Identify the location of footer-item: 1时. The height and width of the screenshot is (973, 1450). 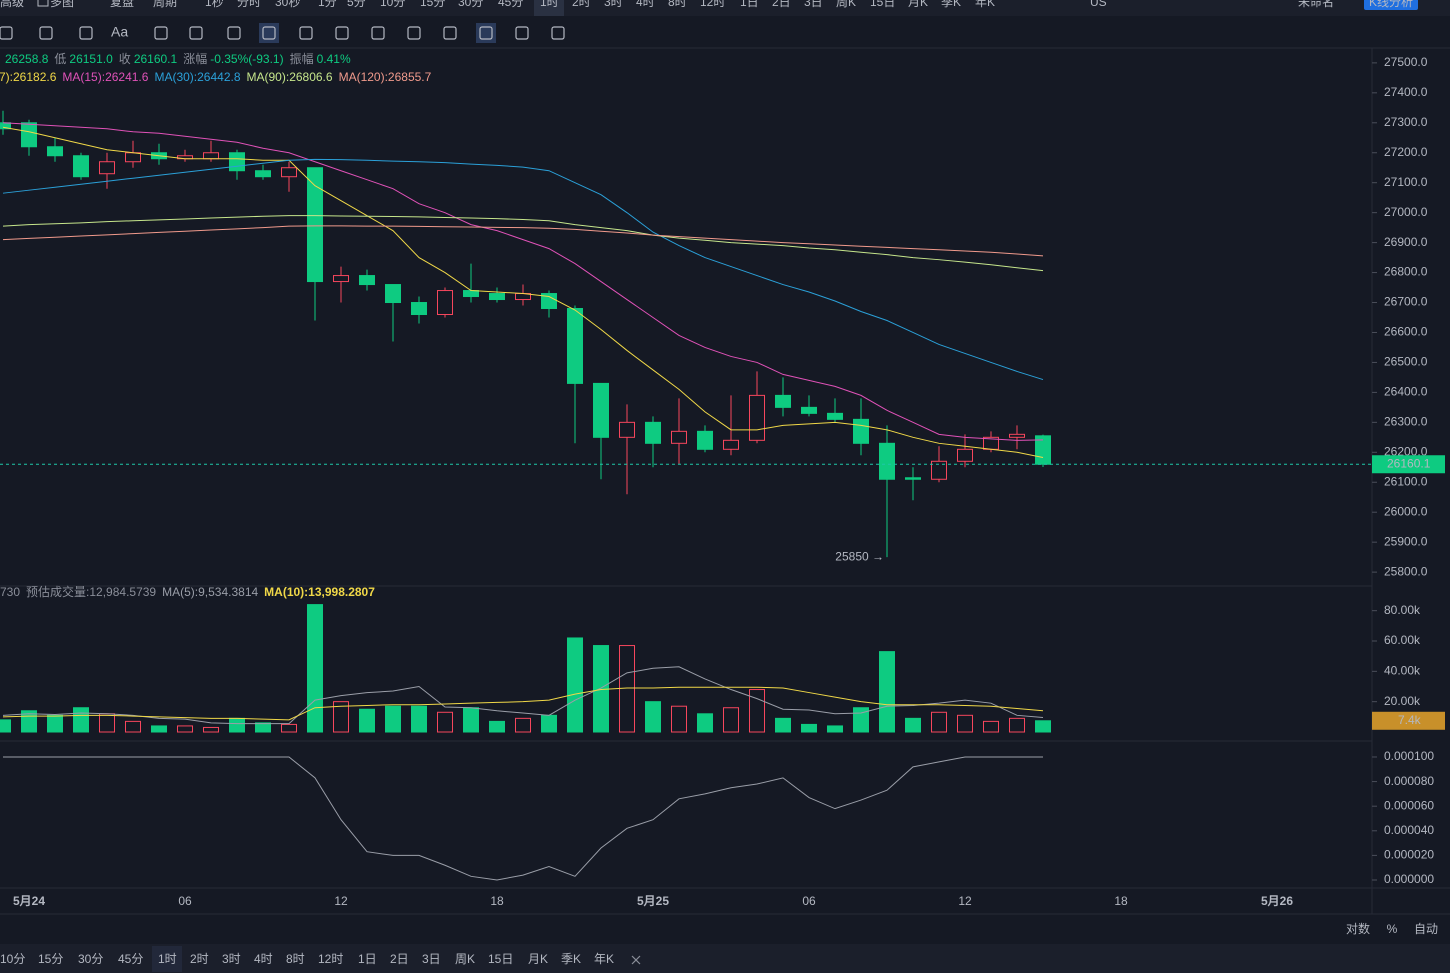
(167, 959).